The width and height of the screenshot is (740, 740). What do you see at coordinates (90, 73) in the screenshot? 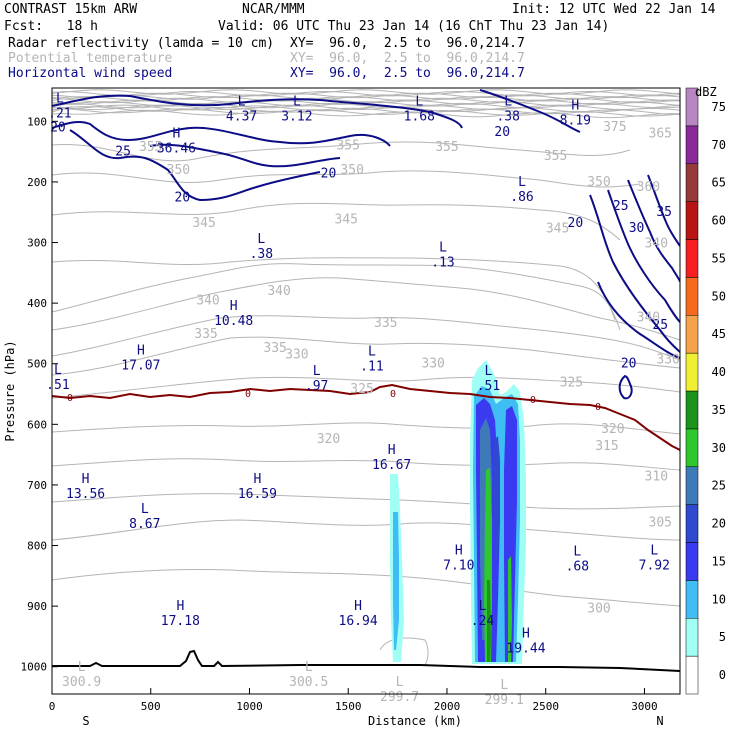
I see `field-wind-name: Horizontal wind speed` at bounding box center [90, 73].